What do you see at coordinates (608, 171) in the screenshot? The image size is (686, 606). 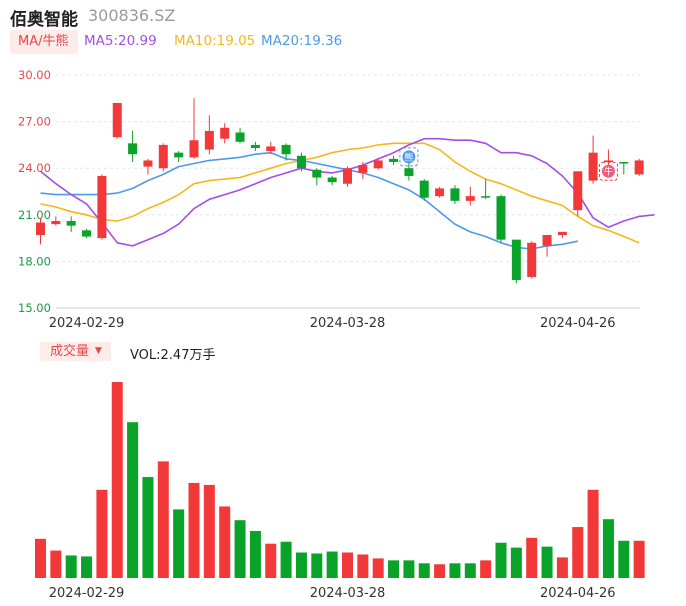 I see `bull-badge-icon: 牛` at bounding box center [608, 171].